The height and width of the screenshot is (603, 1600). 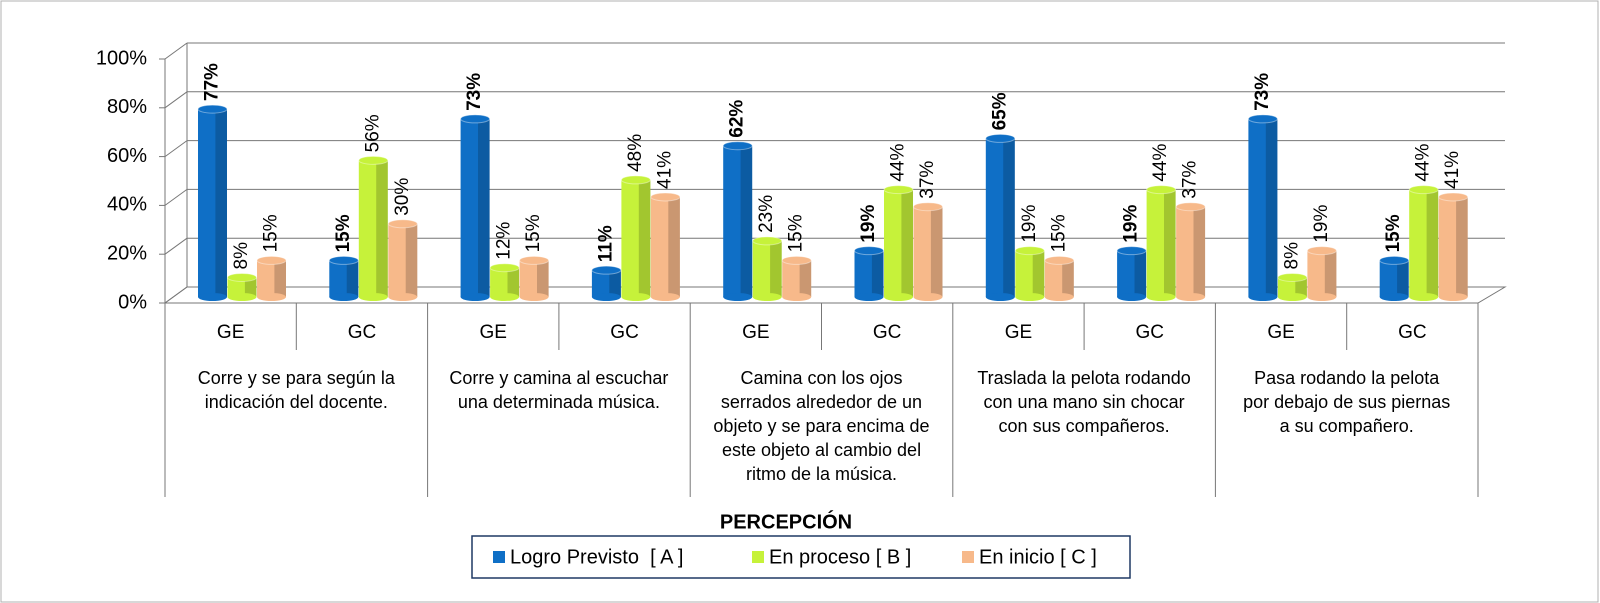 I want to click on group-label: ritmo de la música., so click(x=821, y=474).